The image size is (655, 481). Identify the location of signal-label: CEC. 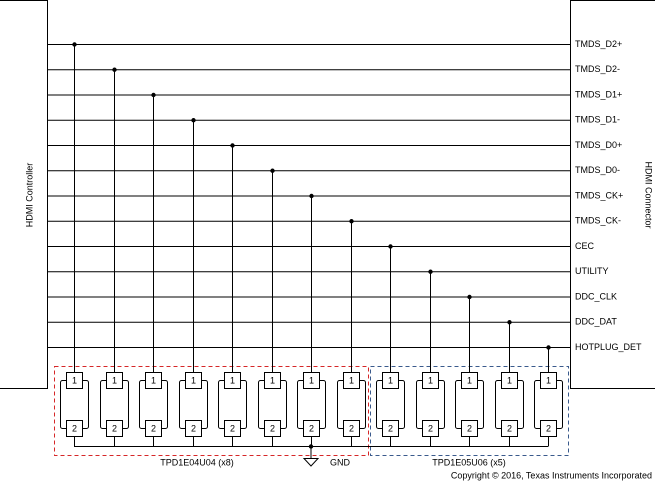
(585, 246).